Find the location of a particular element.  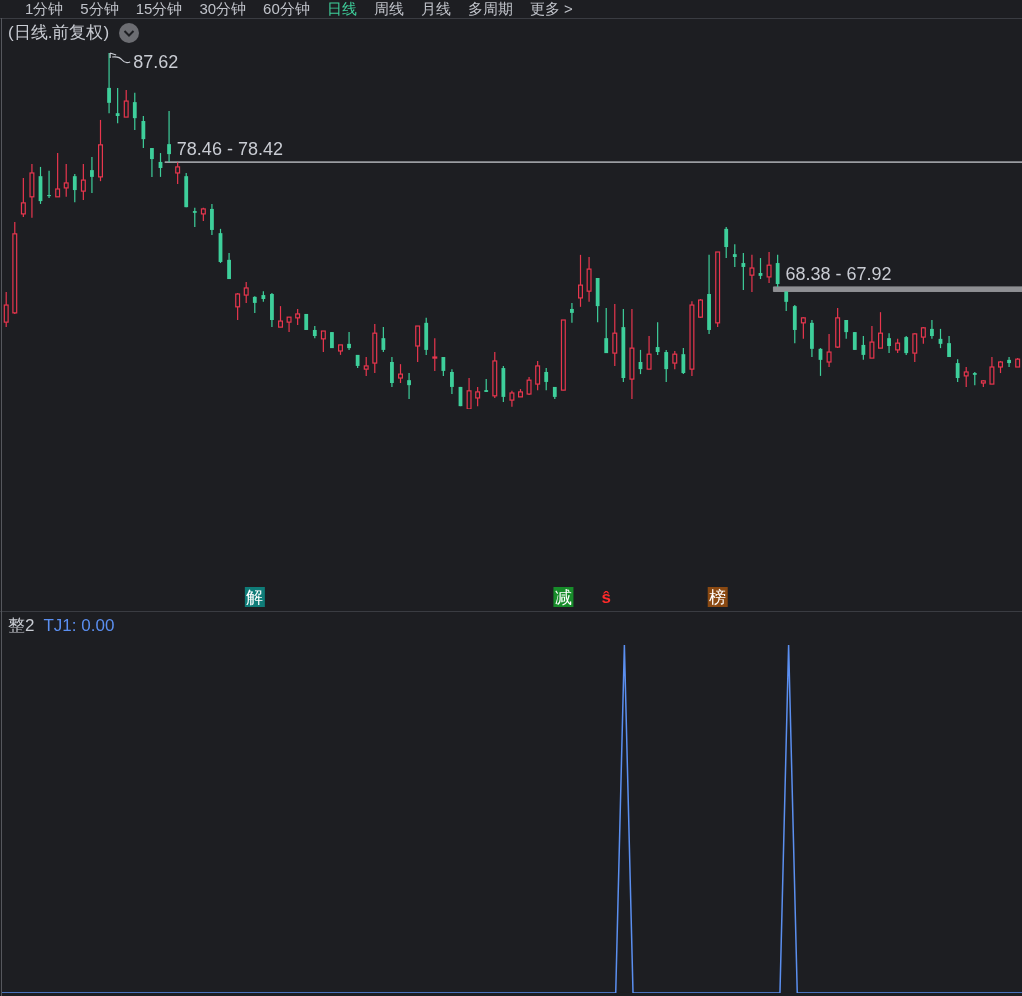

text: 月线 is located at coordinates (435, 8).